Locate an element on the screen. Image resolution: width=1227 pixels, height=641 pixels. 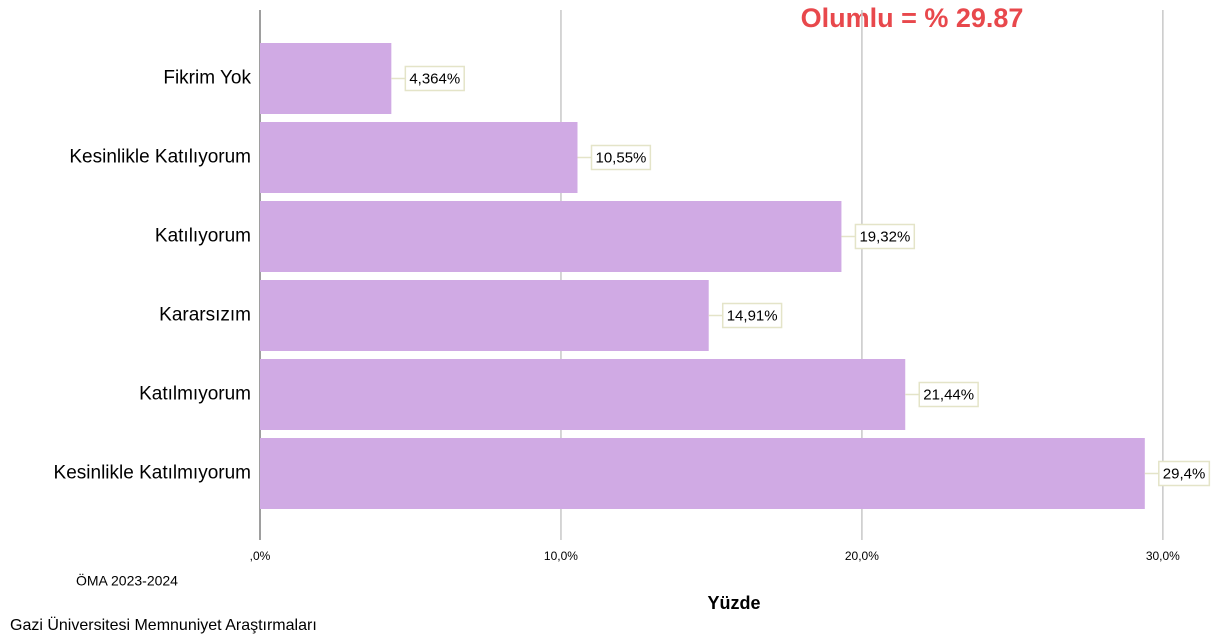
x-axis-label: Yüzde is located at coordinates (733, 603).